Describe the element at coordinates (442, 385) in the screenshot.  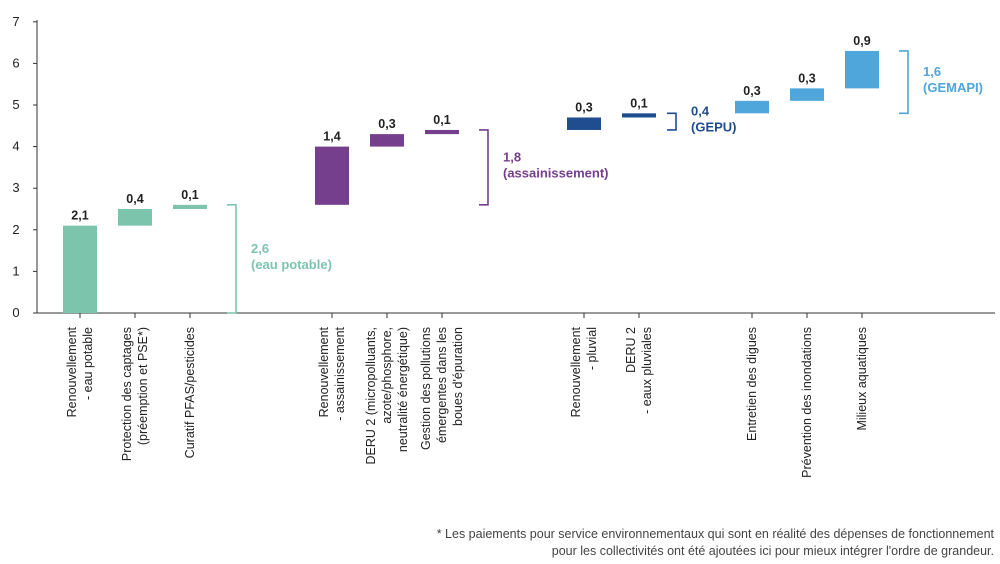
I see `category-label-line: émergentes dans les` at that location.